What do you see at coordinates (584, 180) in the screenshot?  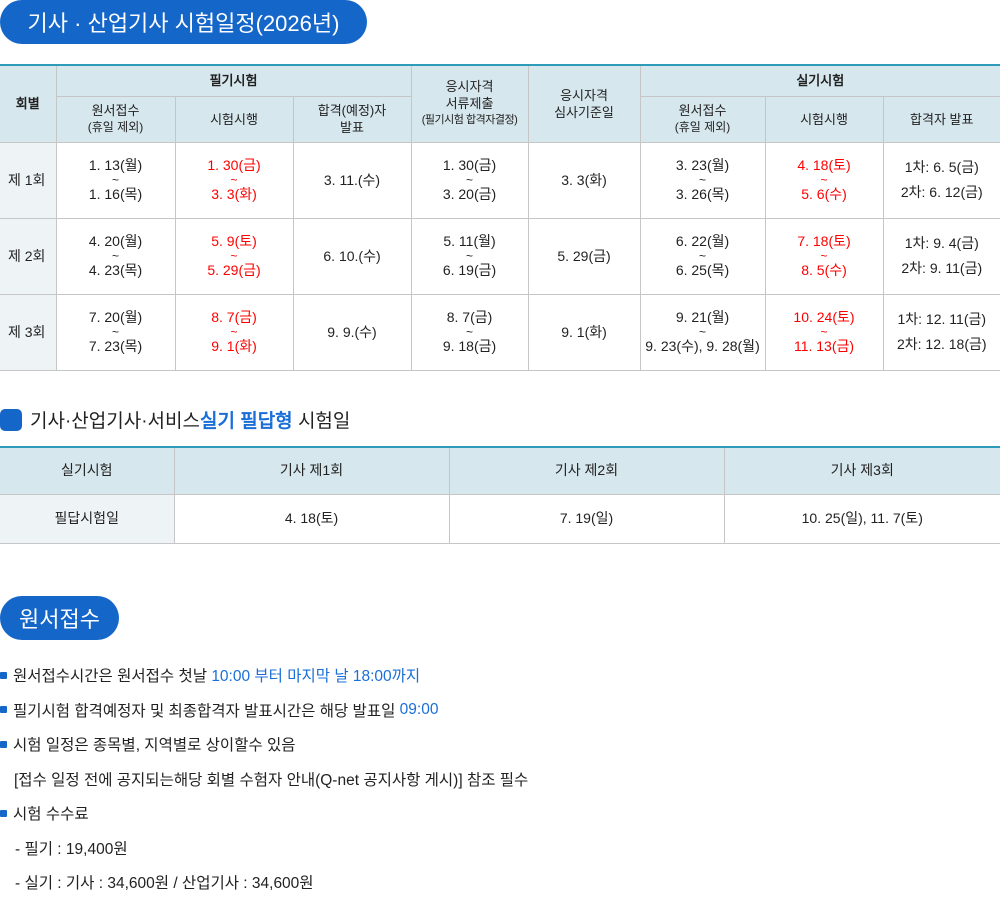 I see `cell-qual: 3. 3(화)` at bounding box center [584, 180].